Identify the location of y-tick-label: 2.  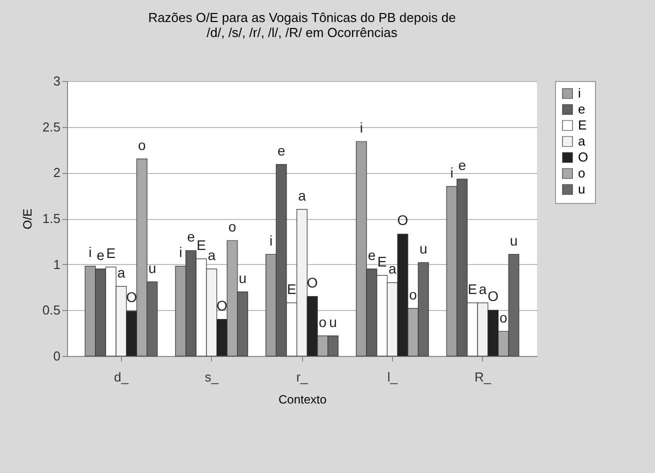
(56, 172).